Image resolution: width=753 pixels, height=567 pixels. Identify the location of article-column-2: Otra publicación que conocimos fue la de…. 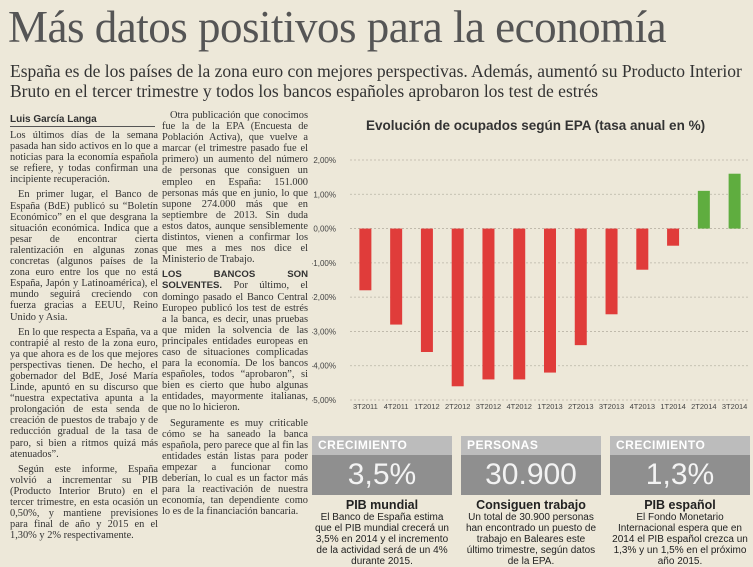
(235, 315).